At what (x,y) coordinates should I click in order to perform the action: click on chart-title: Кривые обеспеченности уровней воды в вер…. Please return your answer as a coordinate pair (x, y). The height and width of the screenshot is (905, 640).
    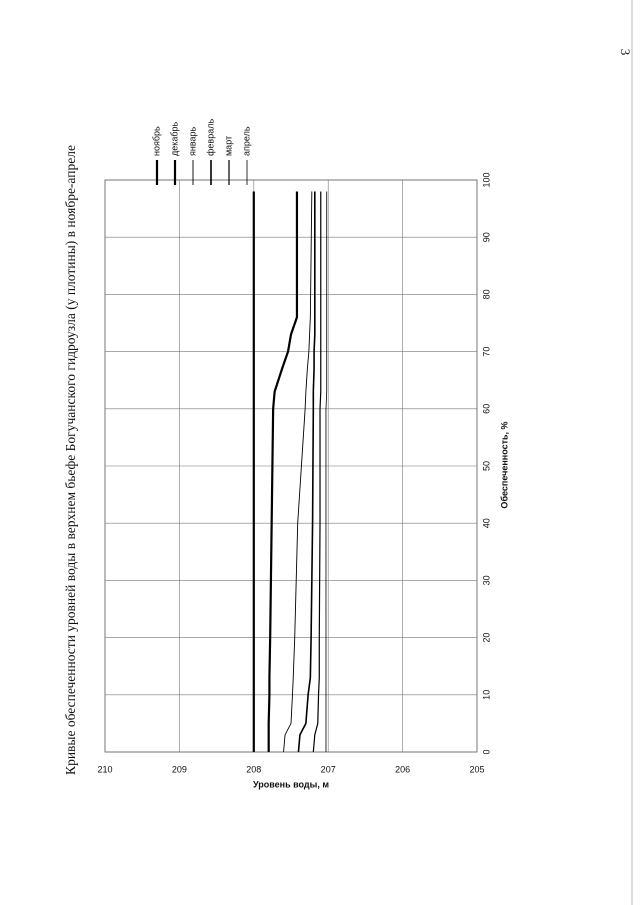
    Looking at the image, I should click on (70, 460).